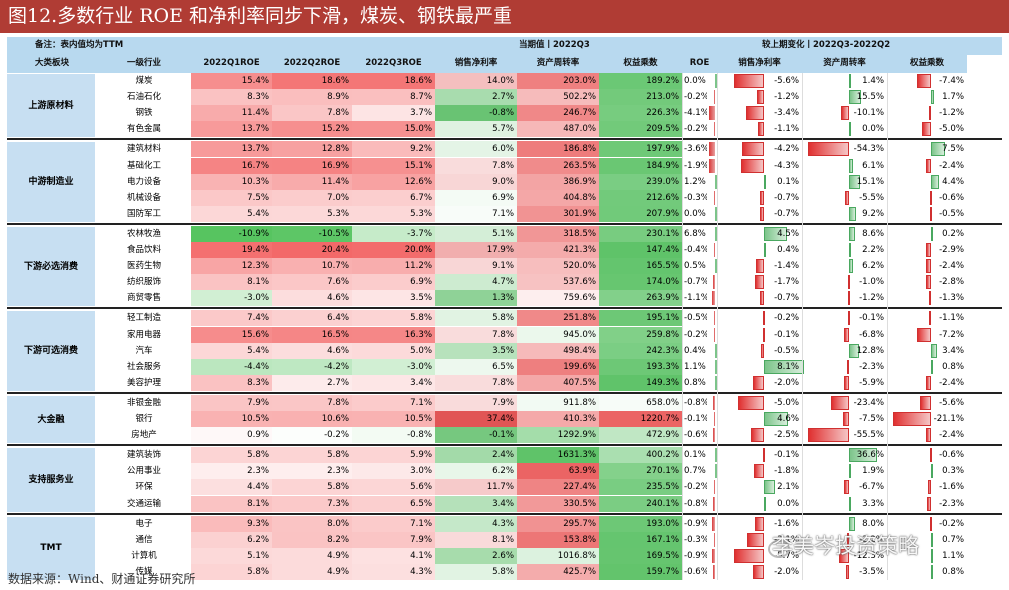 Image resolution: width=1009 pixels, height=590 pixels. Describe the element at coordinates (51, 106) in the screenshot. I see `sector-group: 上游原材料` at that location.